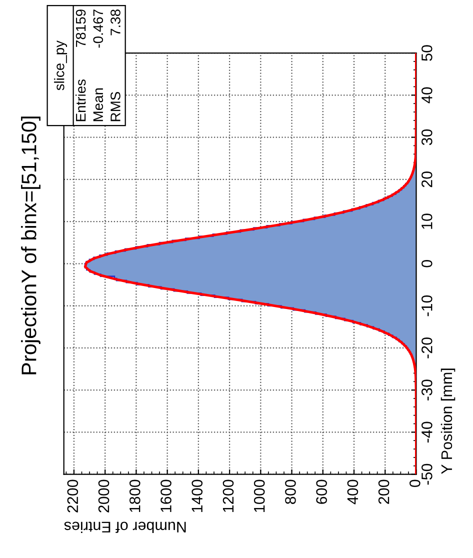 The width and height of the screenshot is (473, 558). Describe the element at coordinates (104, 496) in the screenshot. I see `x-tick-label: 2000` at that location.